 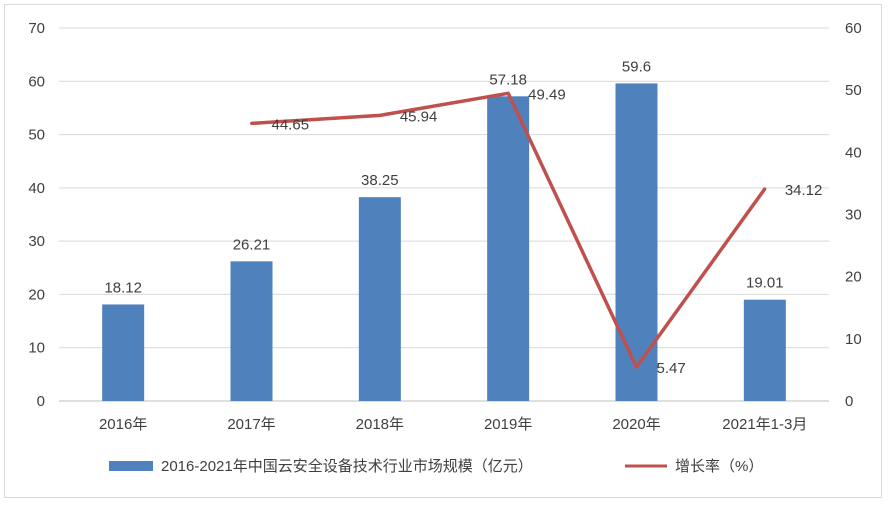 I want to click on y-left-tick-label: 10, so click(x=36, y=348).